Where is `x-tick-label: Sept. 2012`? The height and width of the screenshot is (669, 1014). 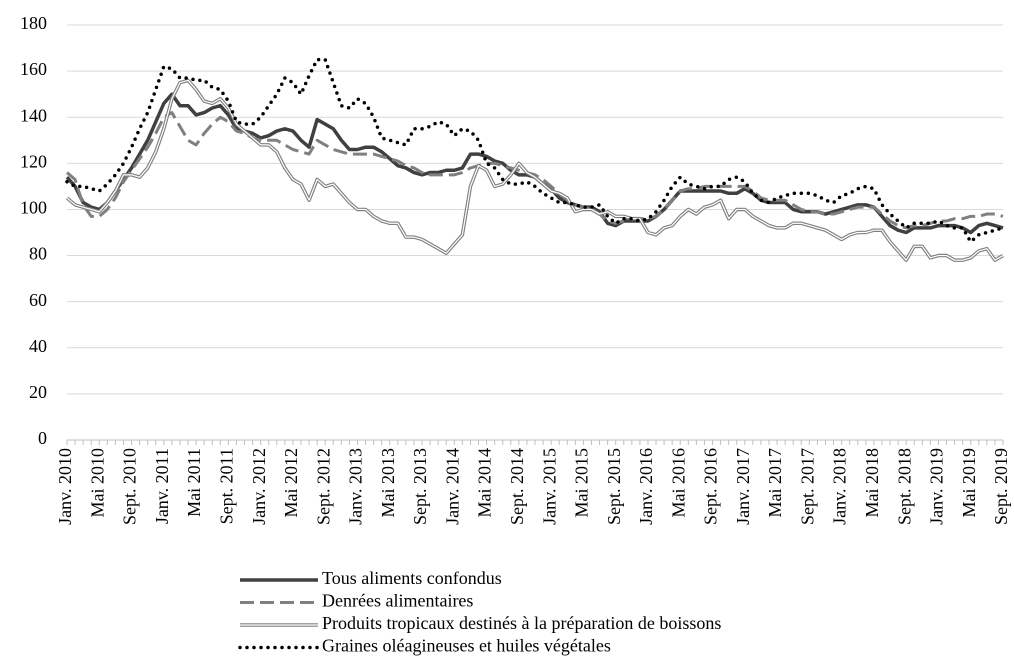
x-tick-label: Sept. 2012 is located at coordinates (323, 486).